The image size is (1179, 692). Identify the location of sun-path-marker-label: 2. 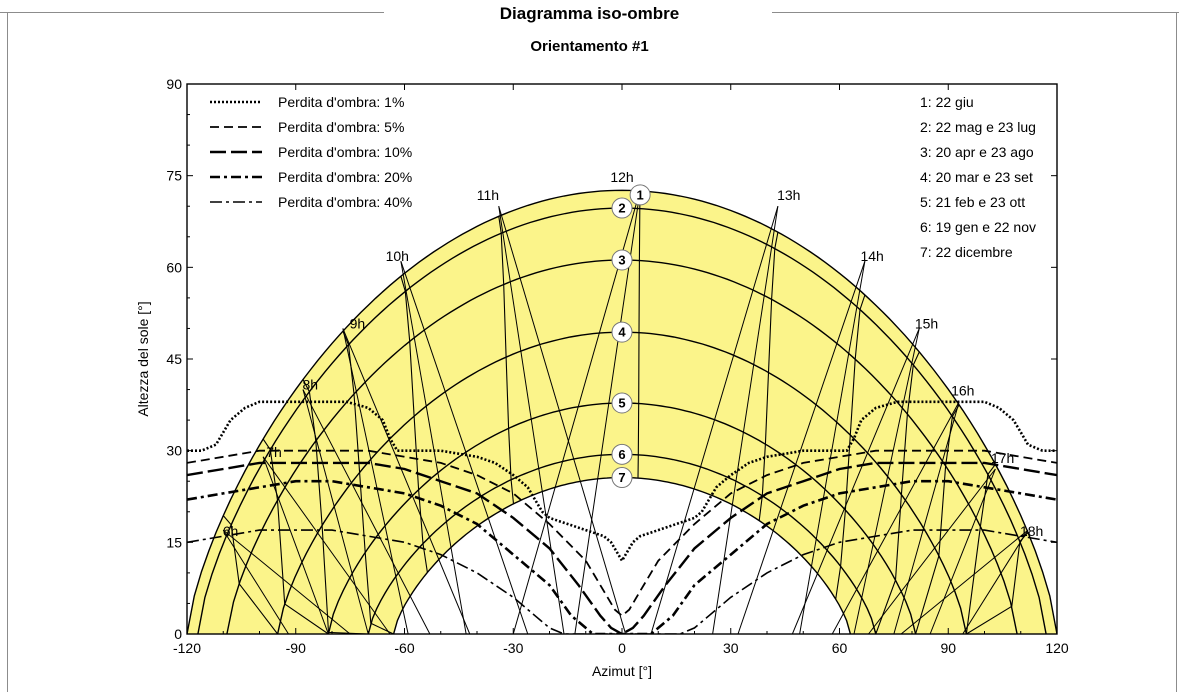
(621, 208).